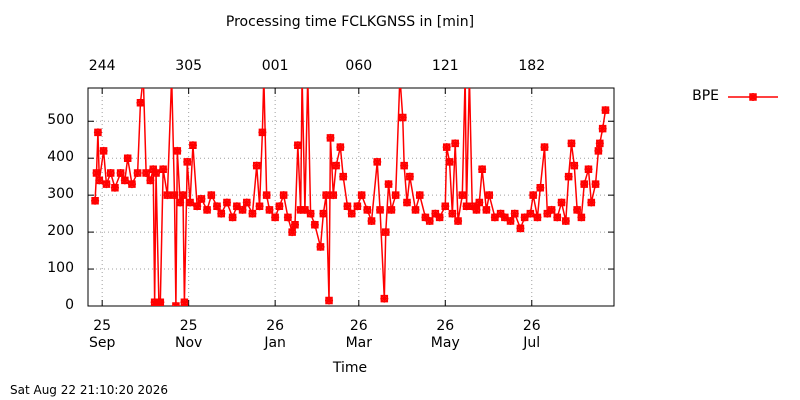 Image resolution: width=800 pixels, height=400 pixels. What do you see at coordinates (445, 334) in the screenshot?
I see `x-tick-label: 26 May` at bounding box center [445, 334].